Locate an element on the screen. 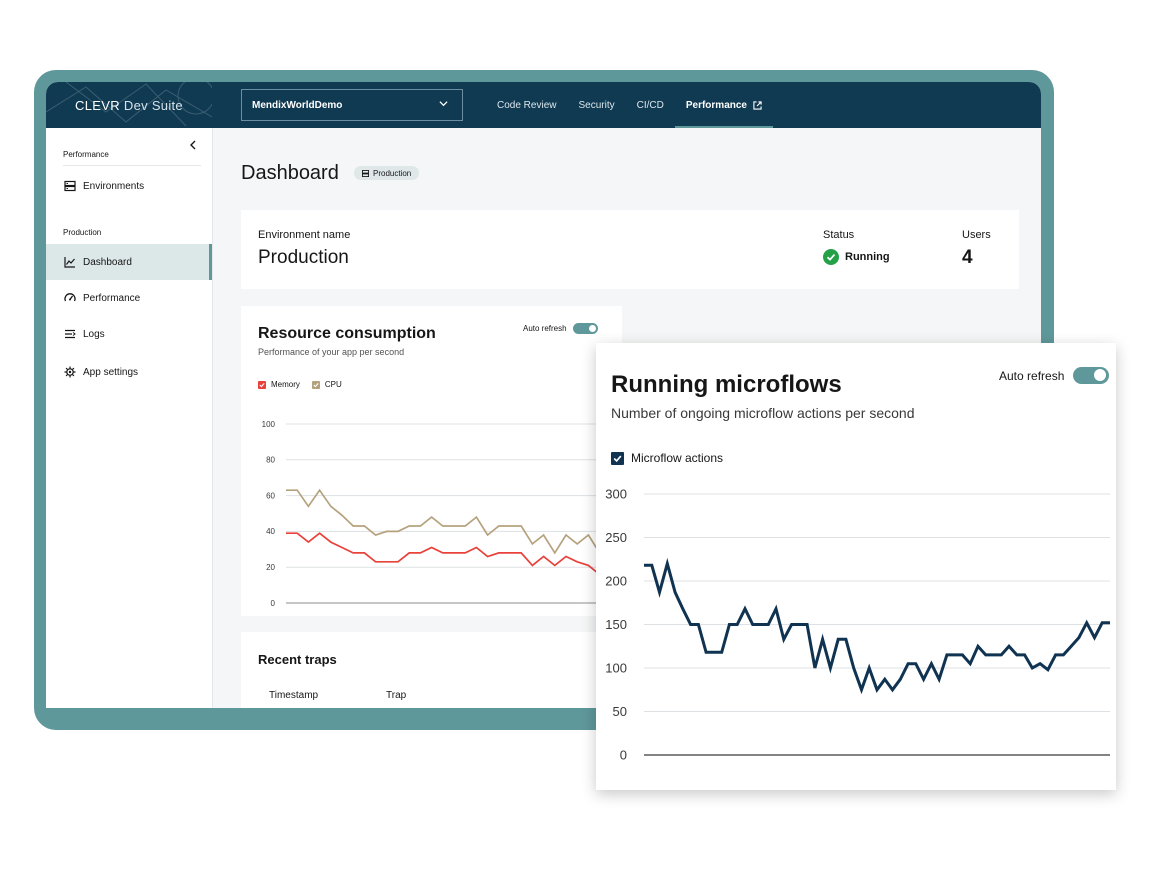 The image size is (1160, 870). page-title: Dashboard is located at coordinates (290, 173).